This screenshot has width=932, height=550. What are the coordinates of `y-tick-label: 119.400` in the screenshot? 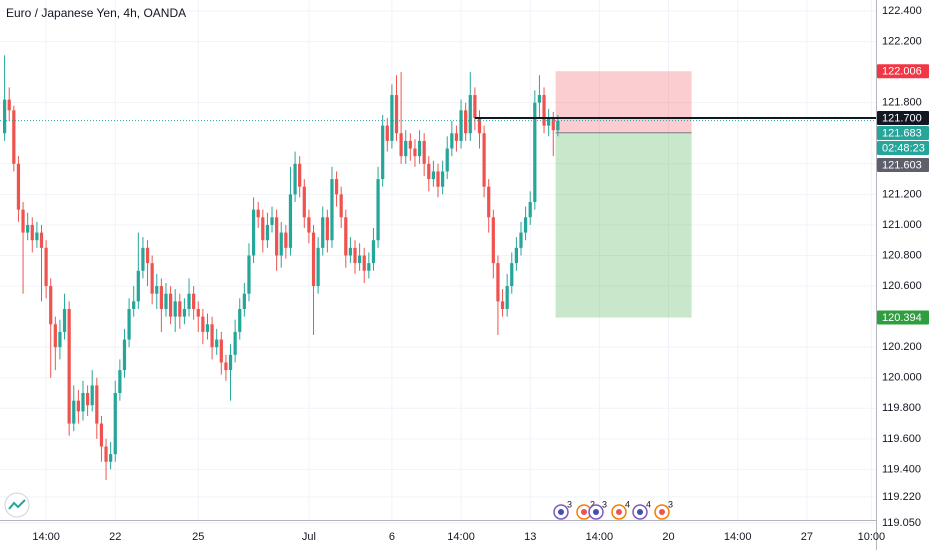 It's located at (901, 469).